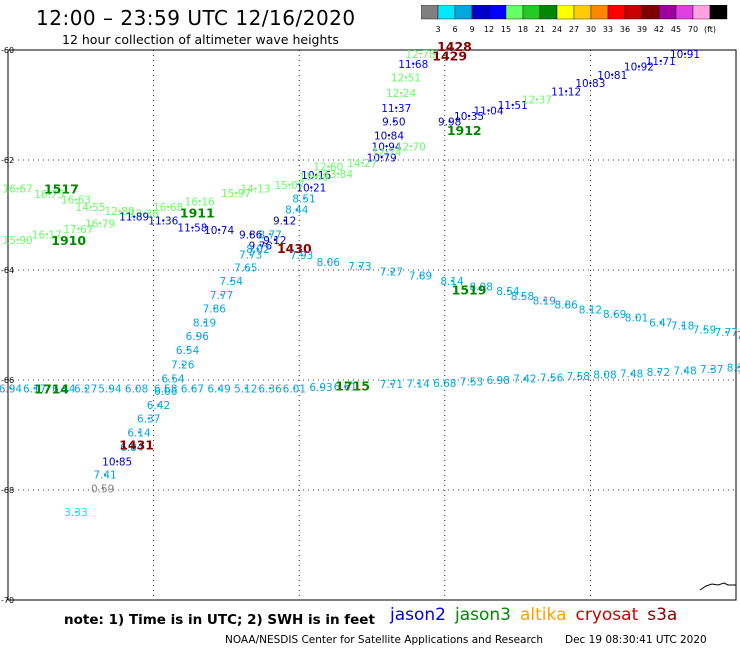 This screenshot has width=740, height=650. Describe the element at coordinates (513, 106) in the screenshot. I see `wave-height-label: 11.51` at that location.